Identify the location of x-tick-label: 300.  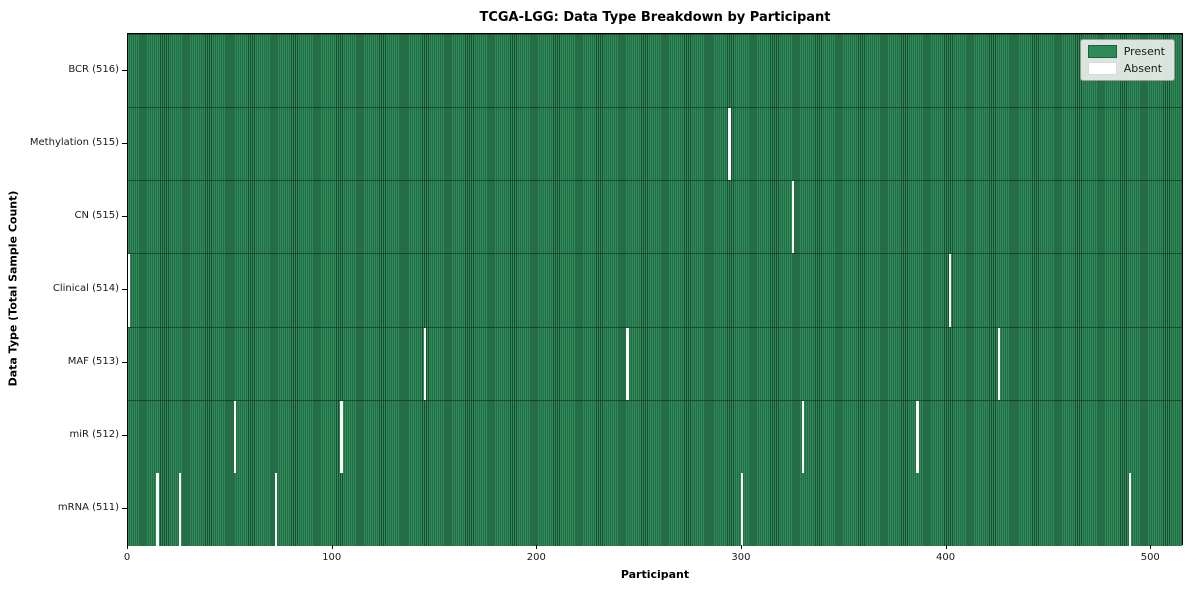
(741, 557).